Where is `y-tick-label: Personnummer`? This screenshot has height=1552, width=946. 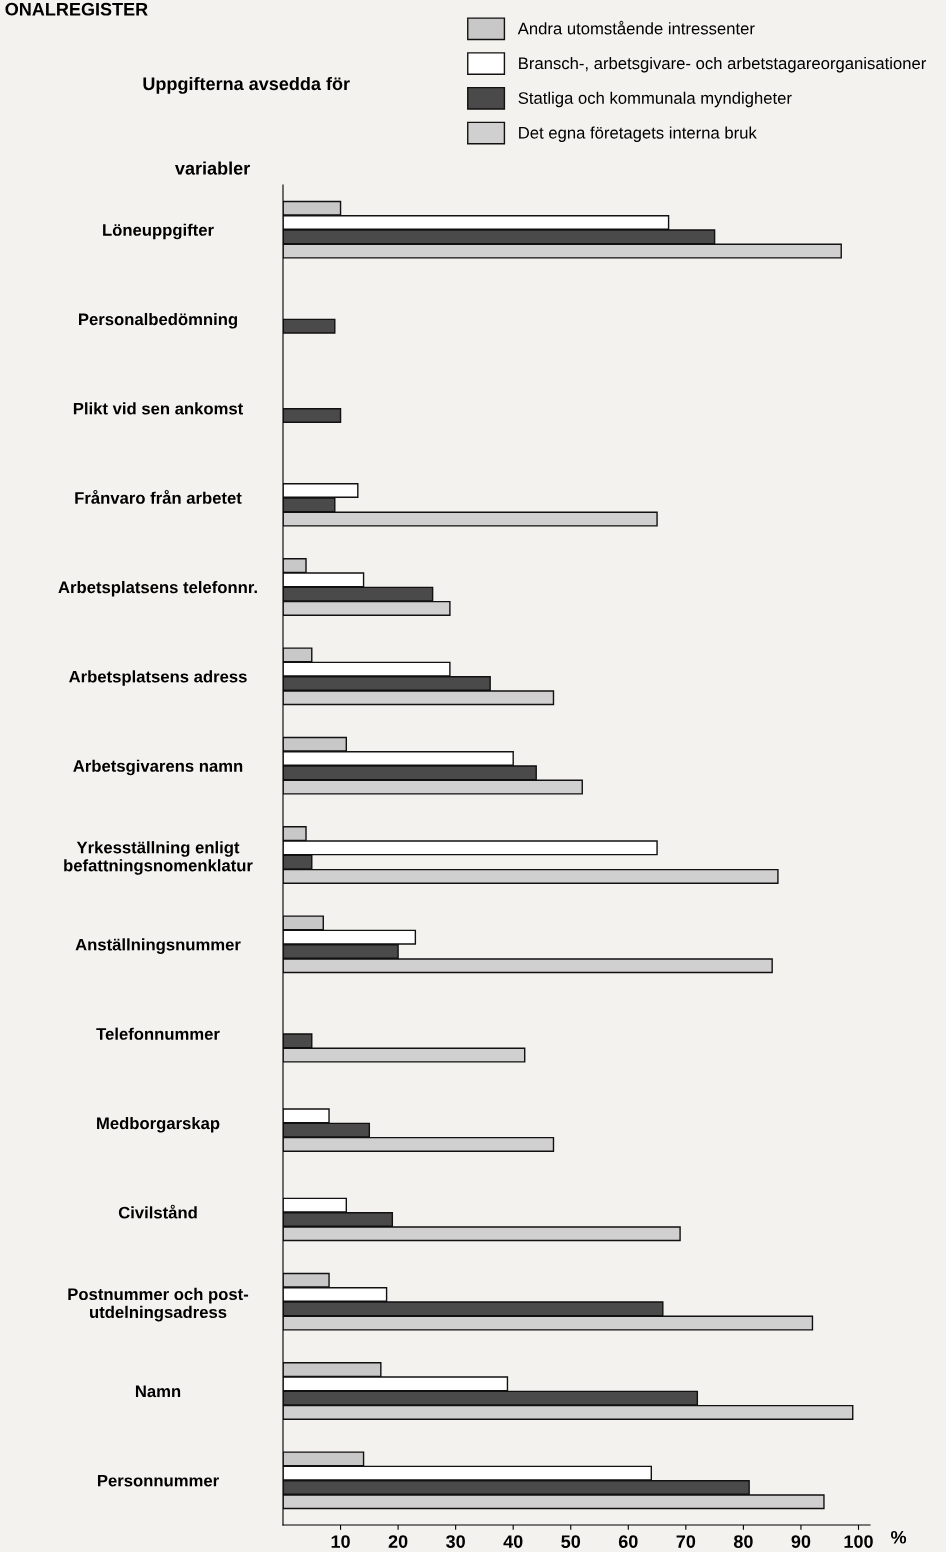 y-tick-label: Personnummer is located at coordinates (158, 1480).